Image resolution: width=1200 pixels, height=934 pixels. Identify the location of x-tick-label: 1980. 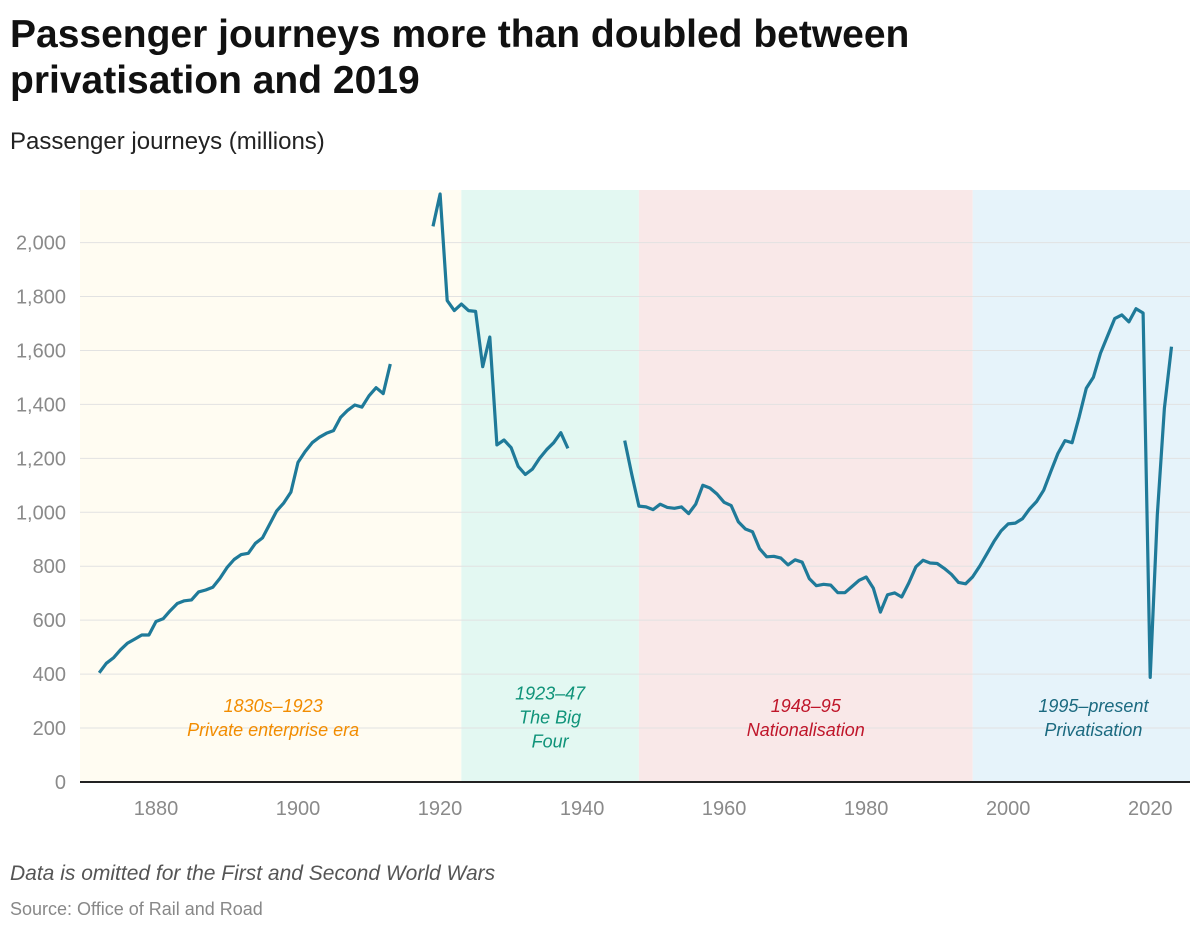
(866, 809).